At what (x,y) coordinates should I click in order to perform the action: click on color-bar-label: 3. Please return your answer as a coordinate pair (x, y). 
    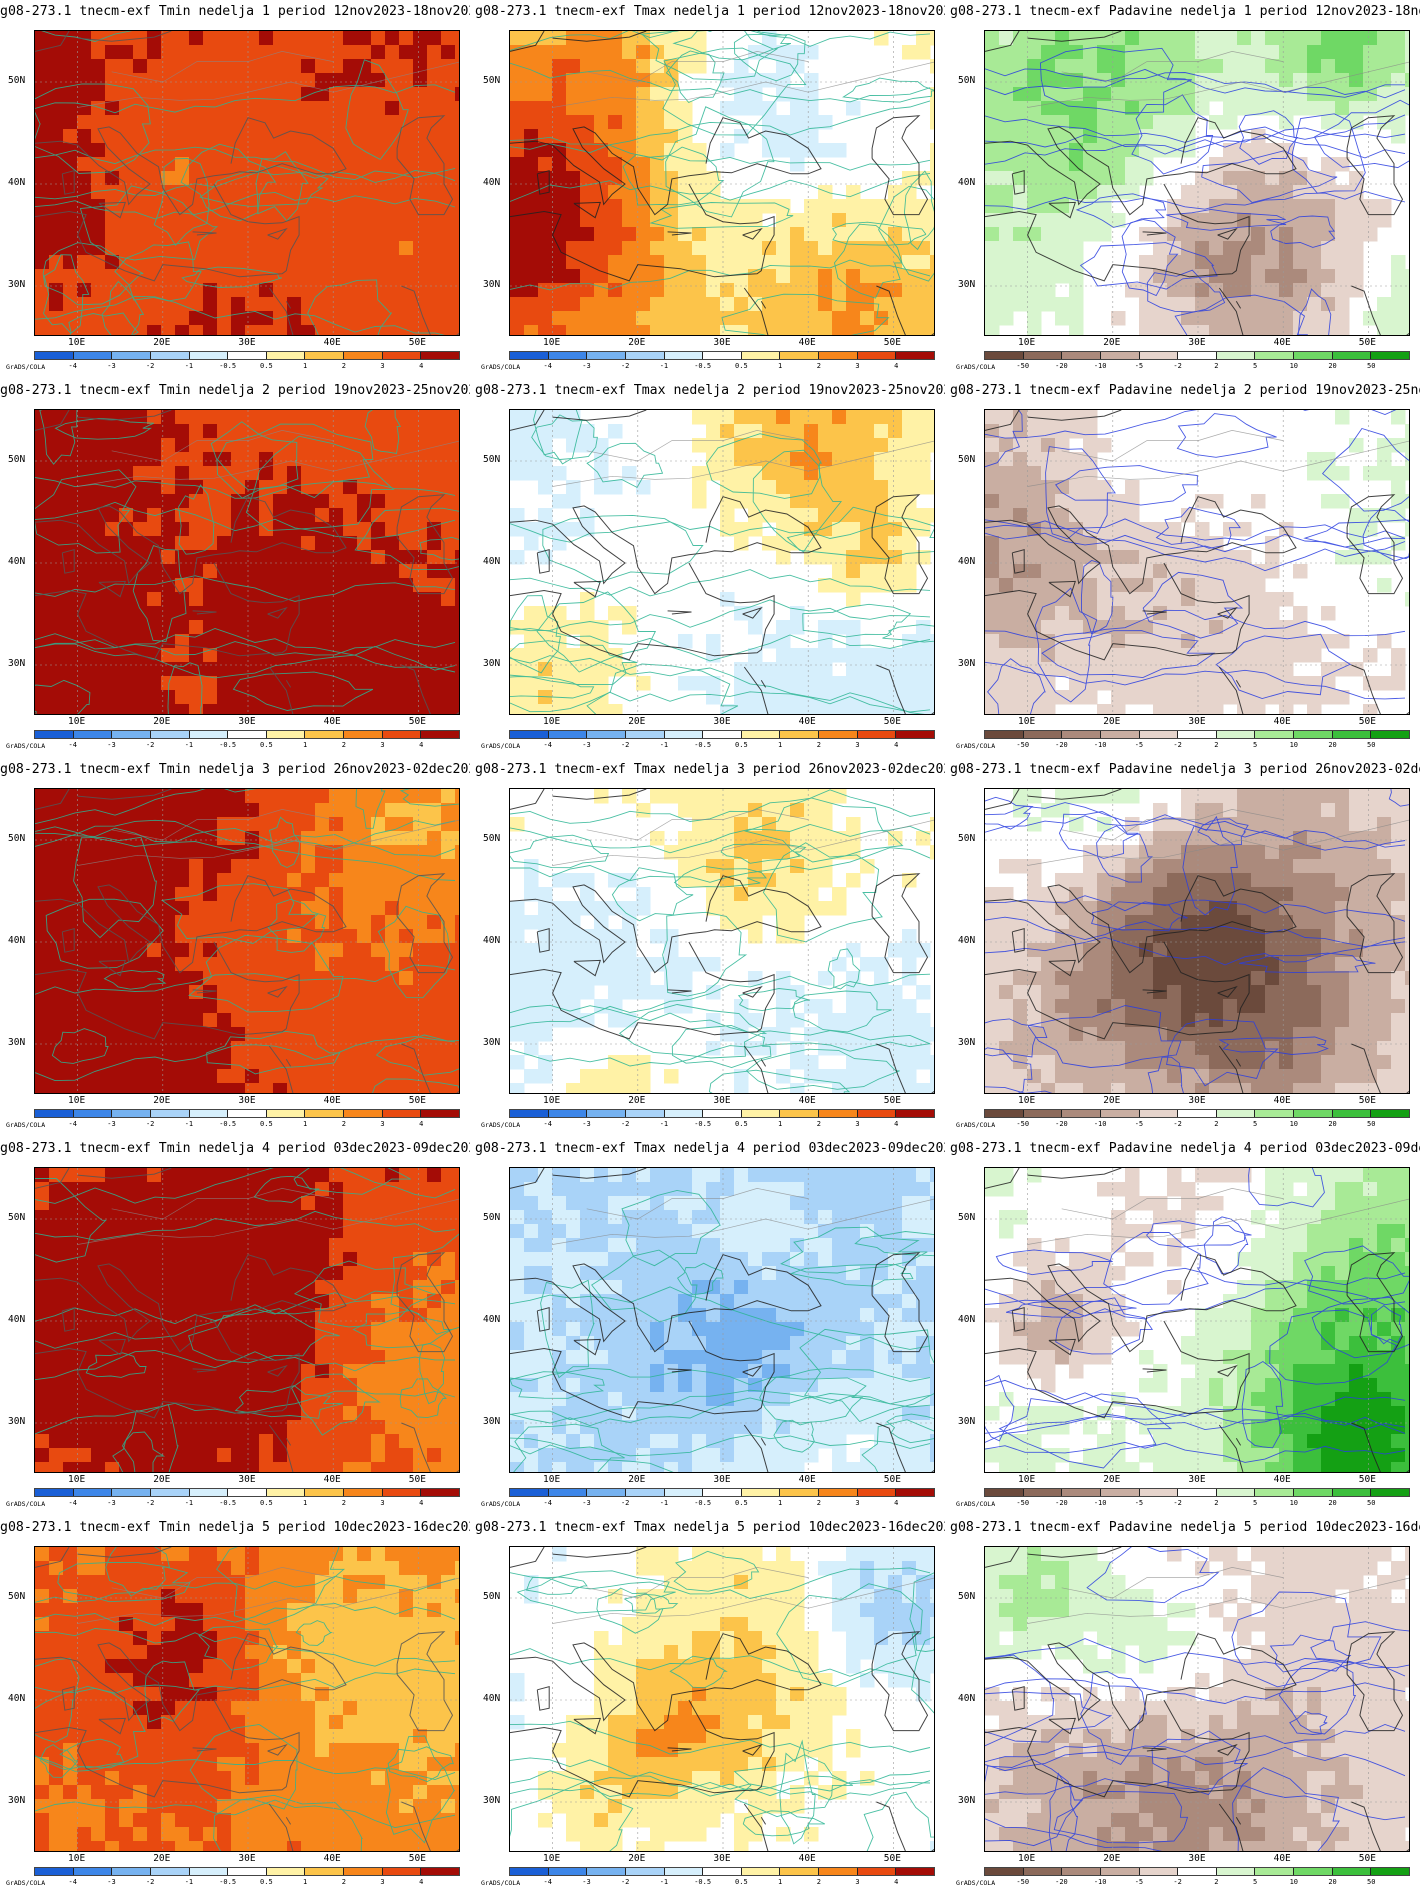
    Looking at the image, I should click on (382, 1882).